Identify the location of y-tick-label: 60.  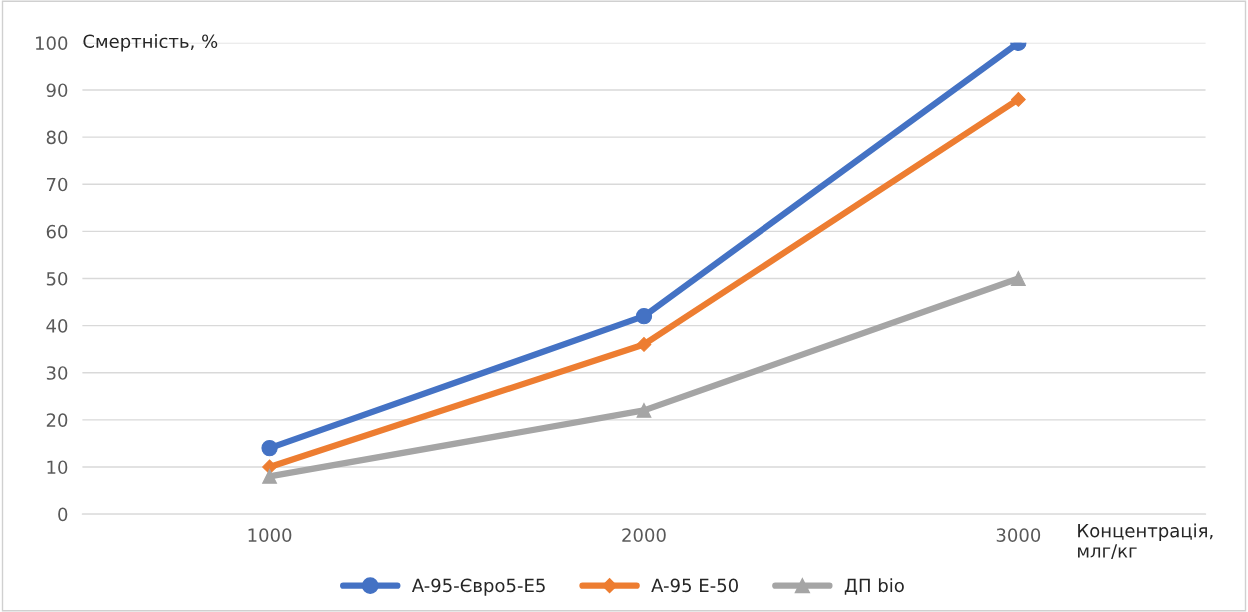
(57, 231).